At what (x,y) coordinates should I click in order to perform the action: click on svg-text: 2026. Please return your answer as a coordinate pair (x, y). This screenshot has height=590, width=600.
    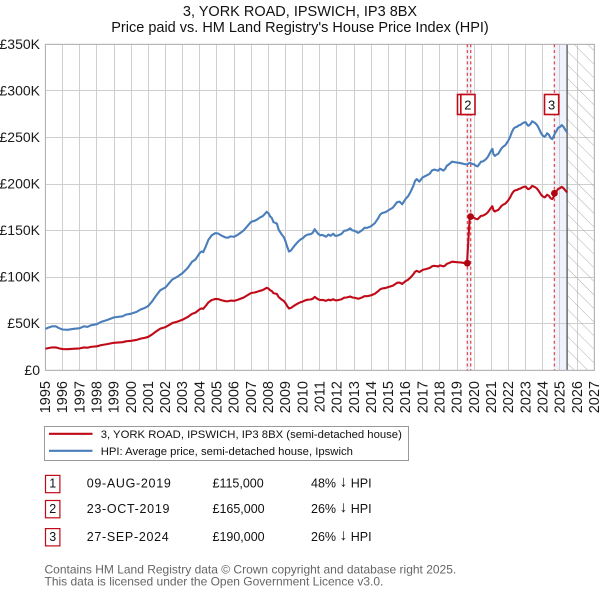
    Looking at the image, I should click on (578, 397).